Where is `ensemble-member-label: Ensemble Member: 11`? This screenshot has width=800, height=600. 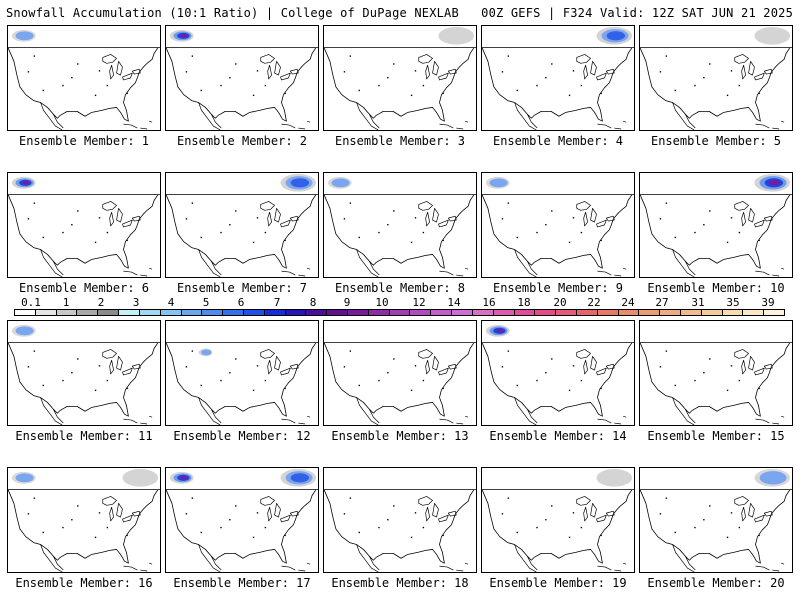 ensemble-member-label: Ensemble Member: 11 is located at coordinates (84, 436).